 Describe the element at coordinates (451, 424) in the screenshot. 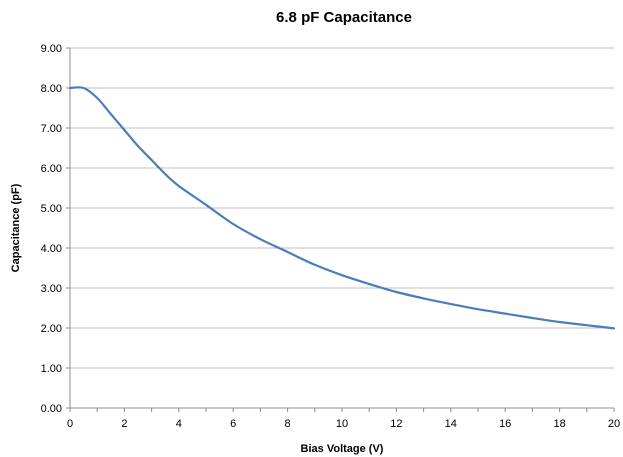

I see `x-tick-label: 14` at that location.